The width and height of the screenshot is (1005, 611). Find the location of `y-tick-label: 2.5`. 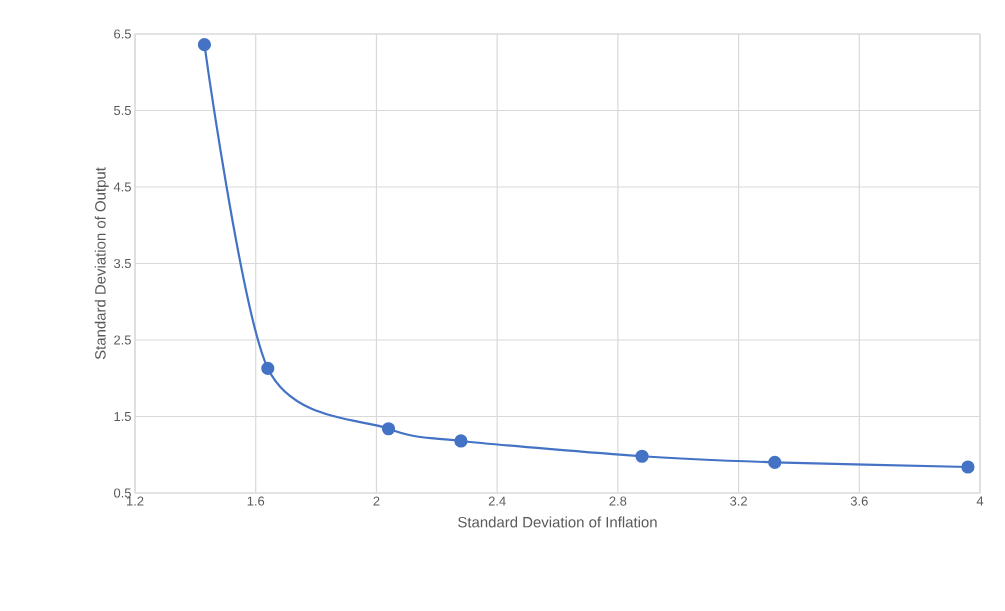

y-tick-label: 2.5 is located at coordinates (122, 340).